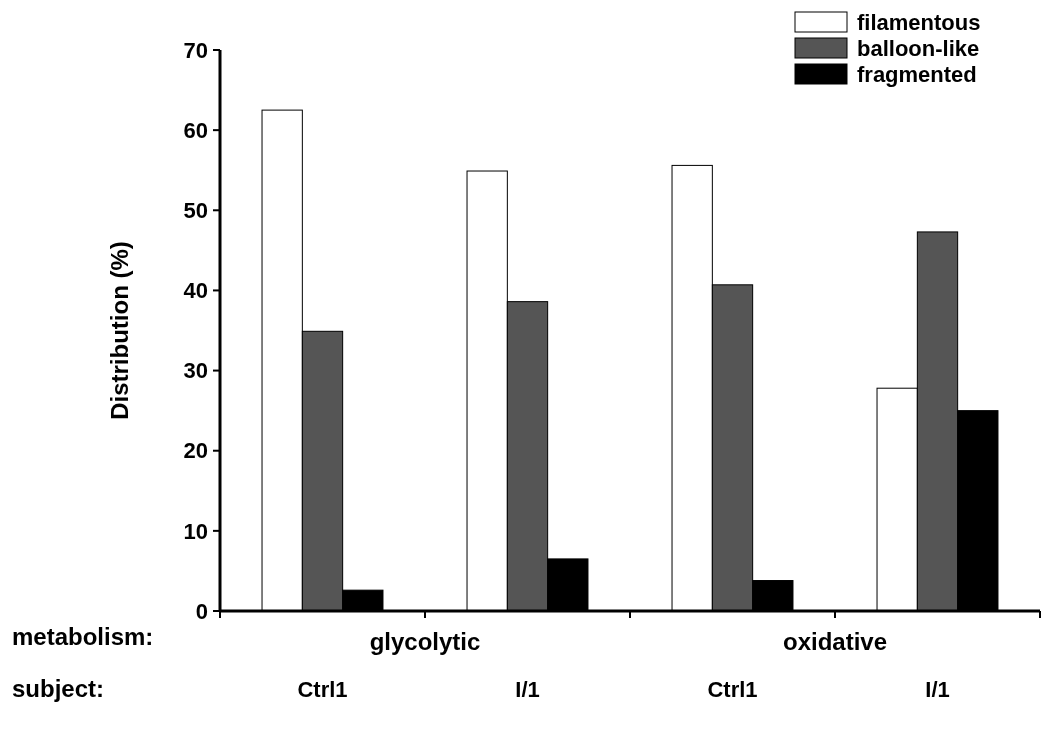  What do you see at coordinates (119, 330) in the screenshot?
I see `y-axis-title: Distribution (%)` at bounding box center [119, 330].